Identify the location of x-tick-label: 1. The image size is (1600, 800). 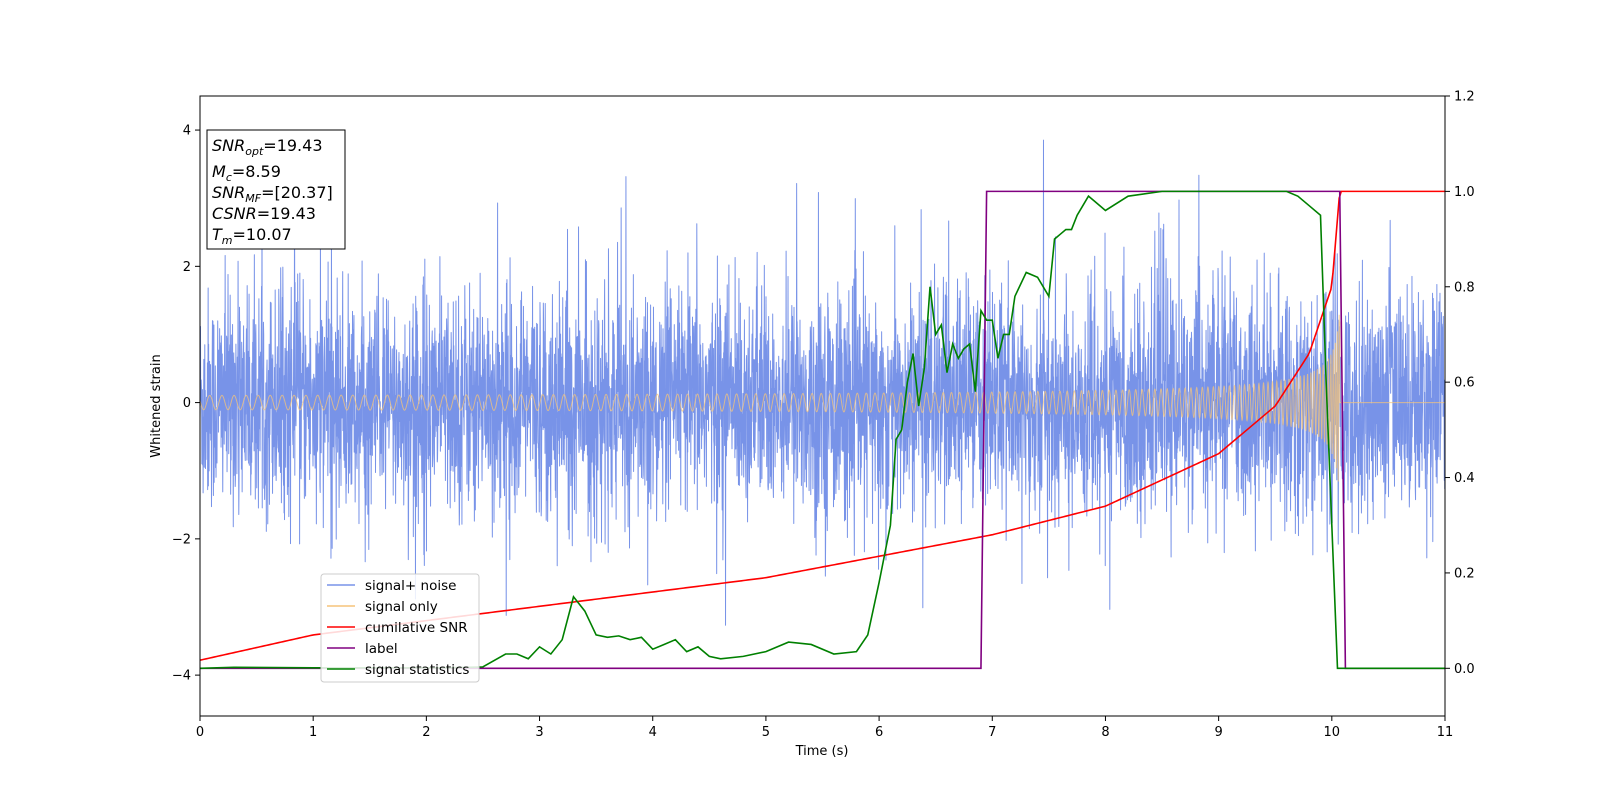
(313, 732).